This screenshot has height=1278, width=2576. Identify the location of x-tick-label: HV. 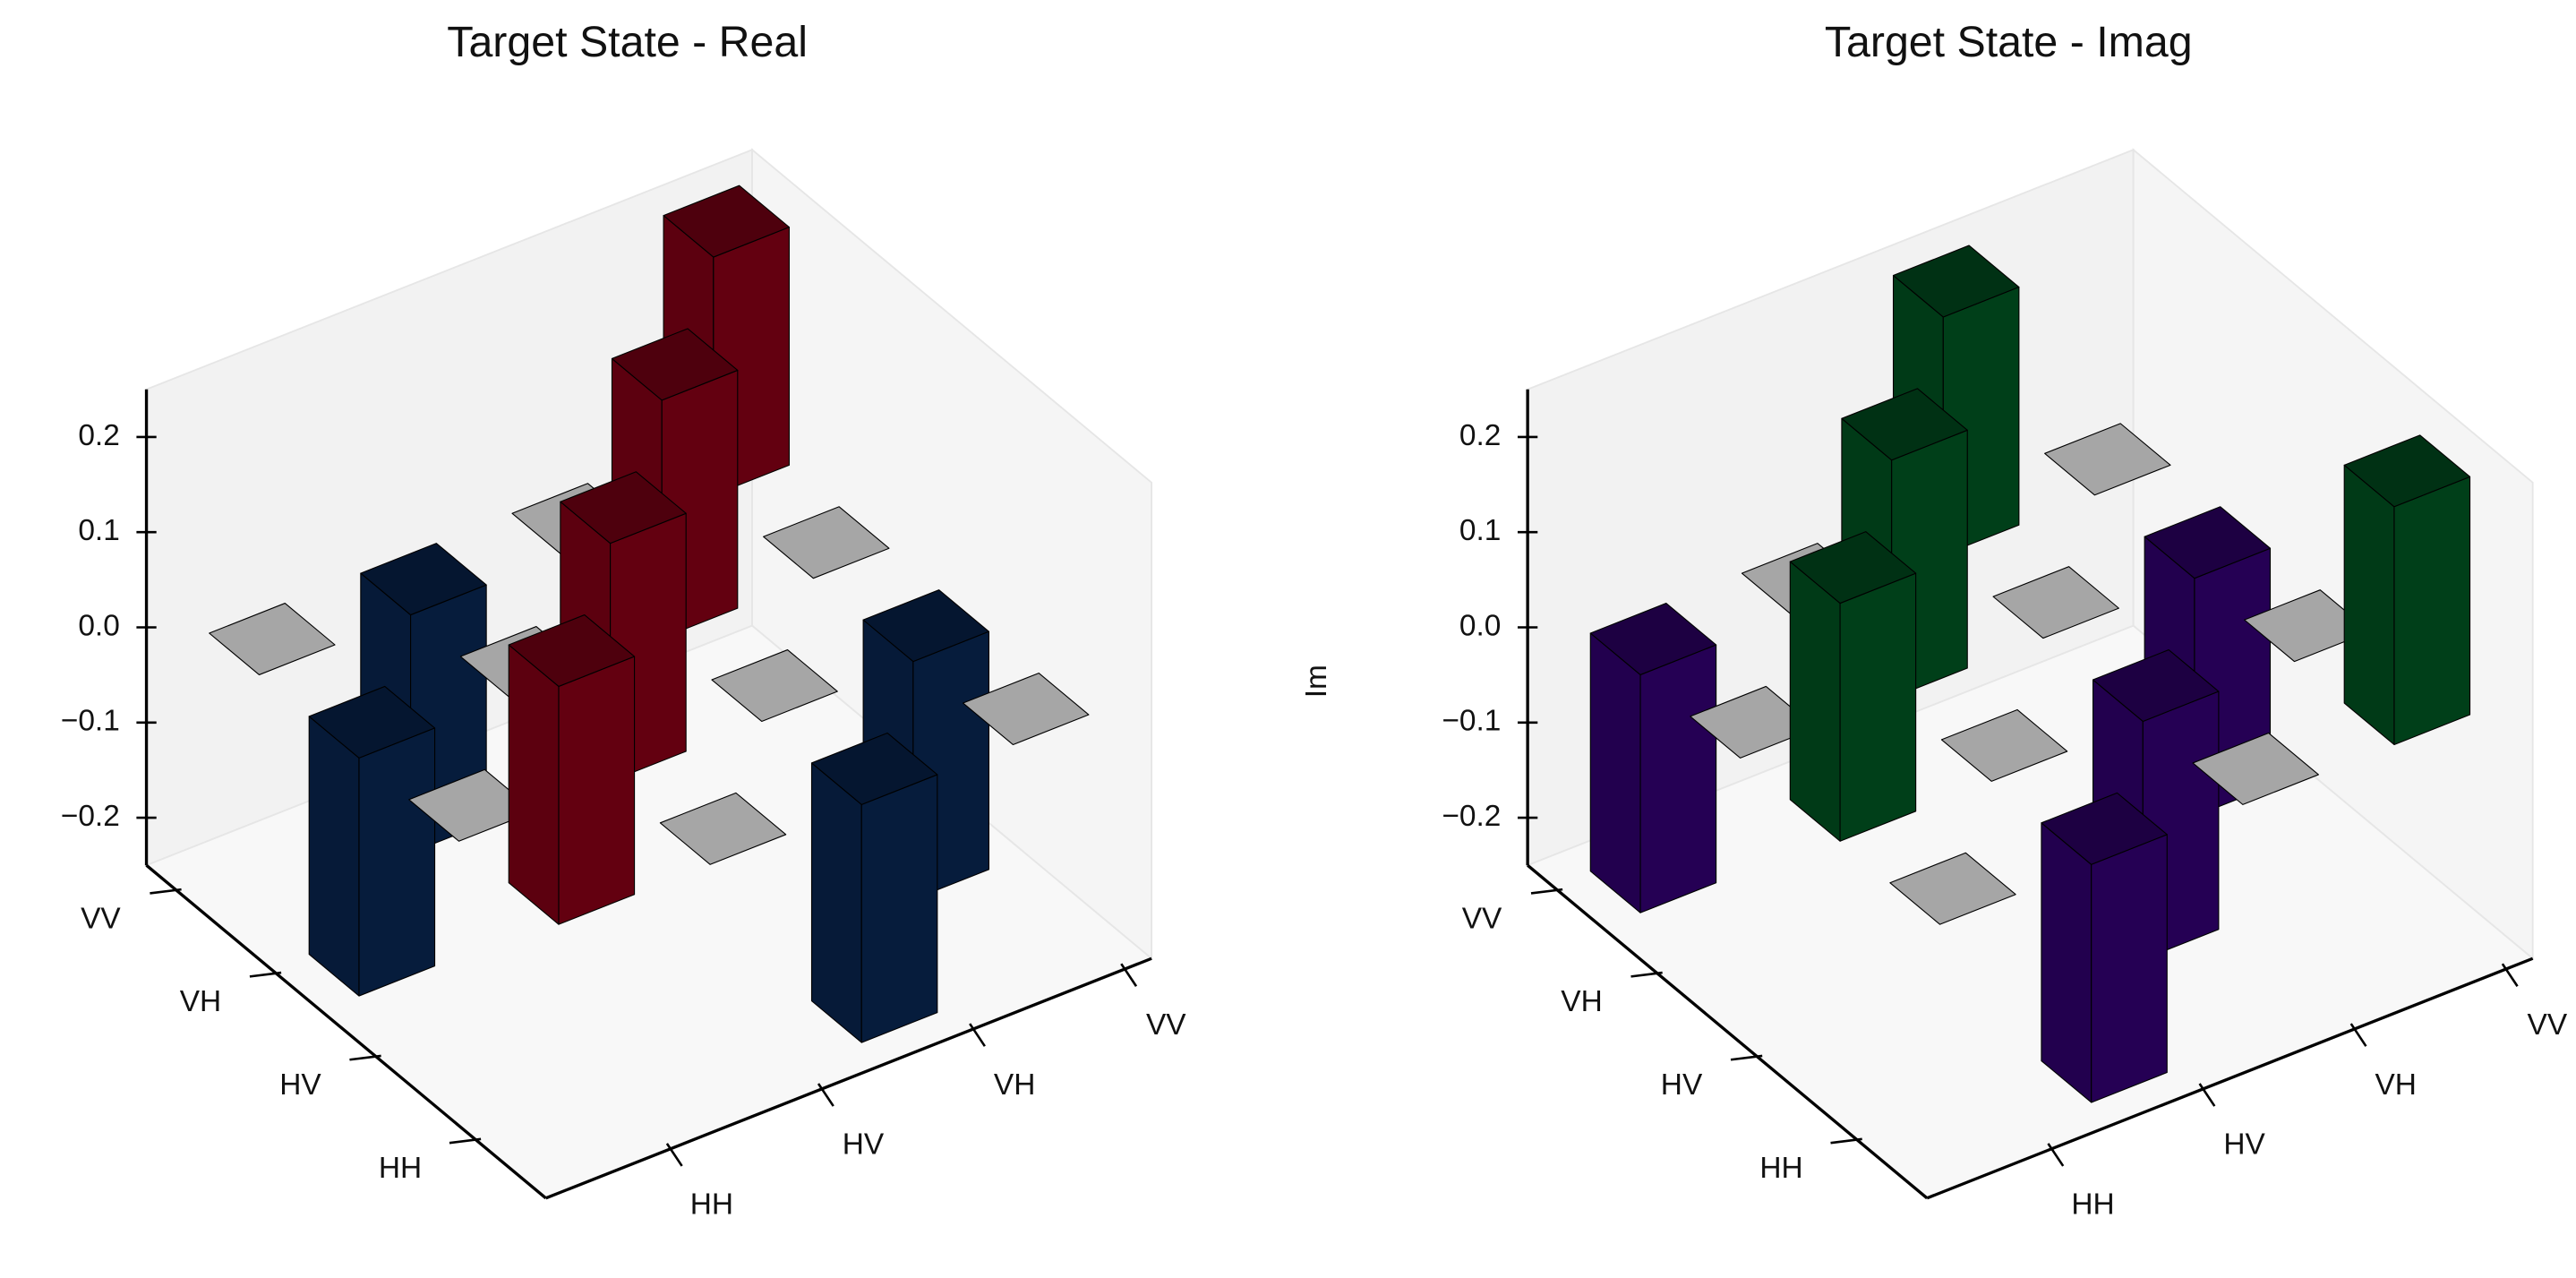
(864, 1145).